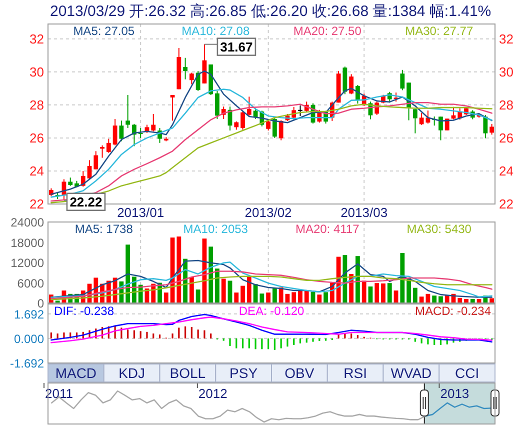  I want to click on text: RSI, so click(355, 373).